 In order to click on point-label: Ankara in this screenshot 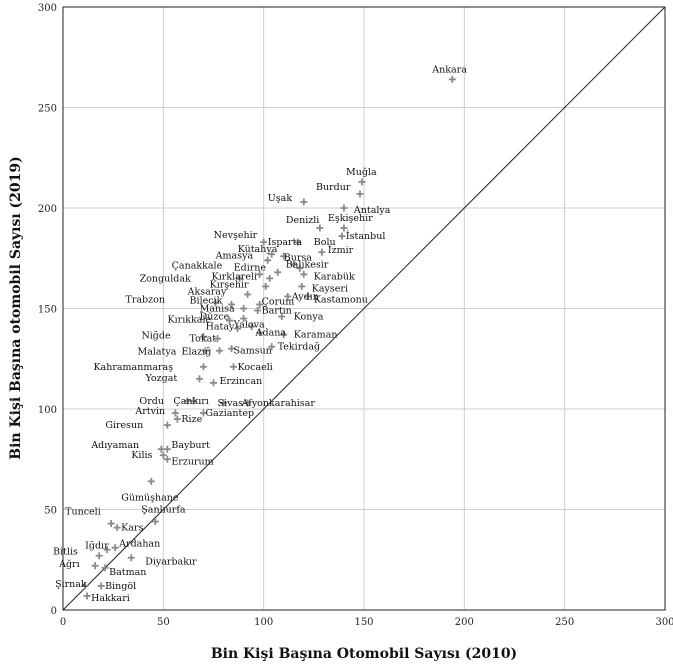, I will do `click(449, 69)`.